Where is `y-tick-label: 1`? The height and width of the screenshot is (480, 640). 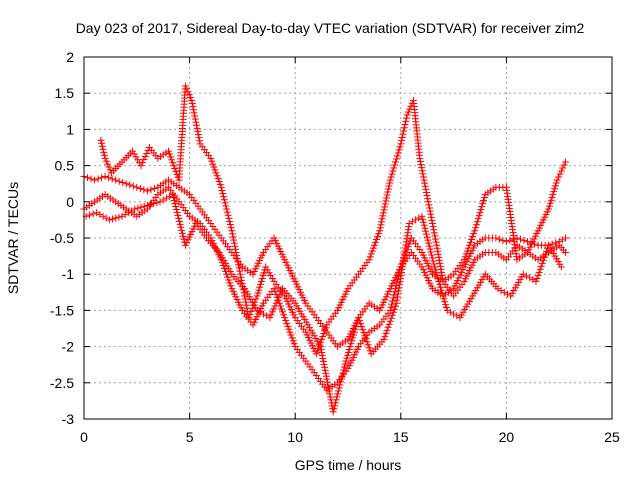
y-tick-label: 1 is located at coordinates (70, 129).